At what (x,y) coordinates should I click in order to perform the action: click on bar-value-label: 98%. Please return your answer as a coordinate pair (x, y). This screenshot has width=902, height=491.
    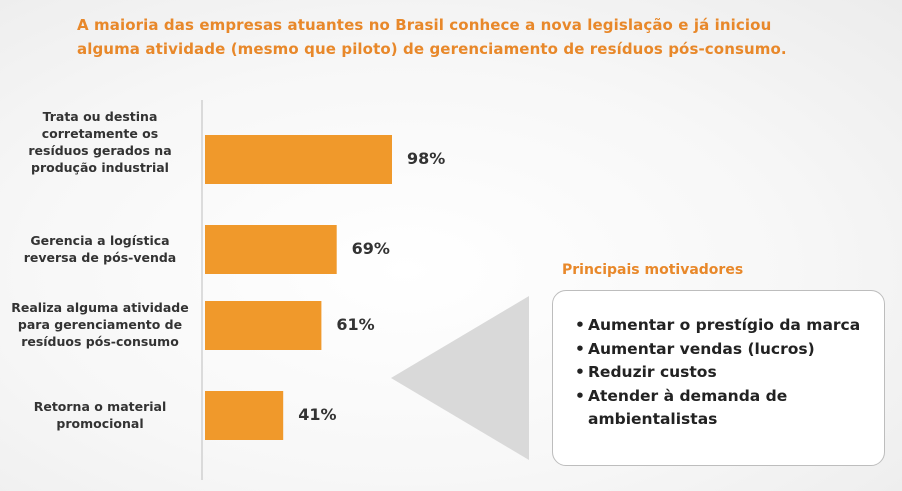
    Looking at the image, I should click on (426, 158).